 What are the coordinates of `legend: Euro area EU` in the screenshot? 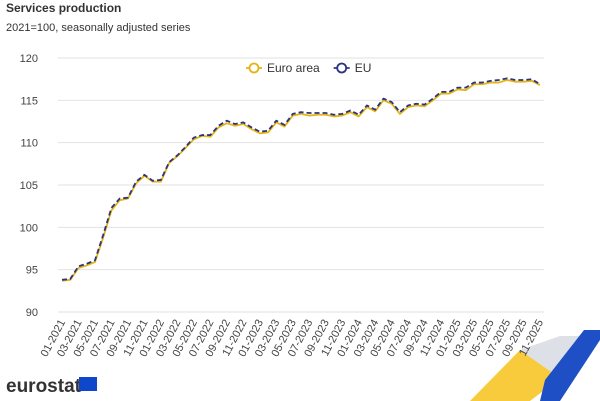 It's located at (308, 68).